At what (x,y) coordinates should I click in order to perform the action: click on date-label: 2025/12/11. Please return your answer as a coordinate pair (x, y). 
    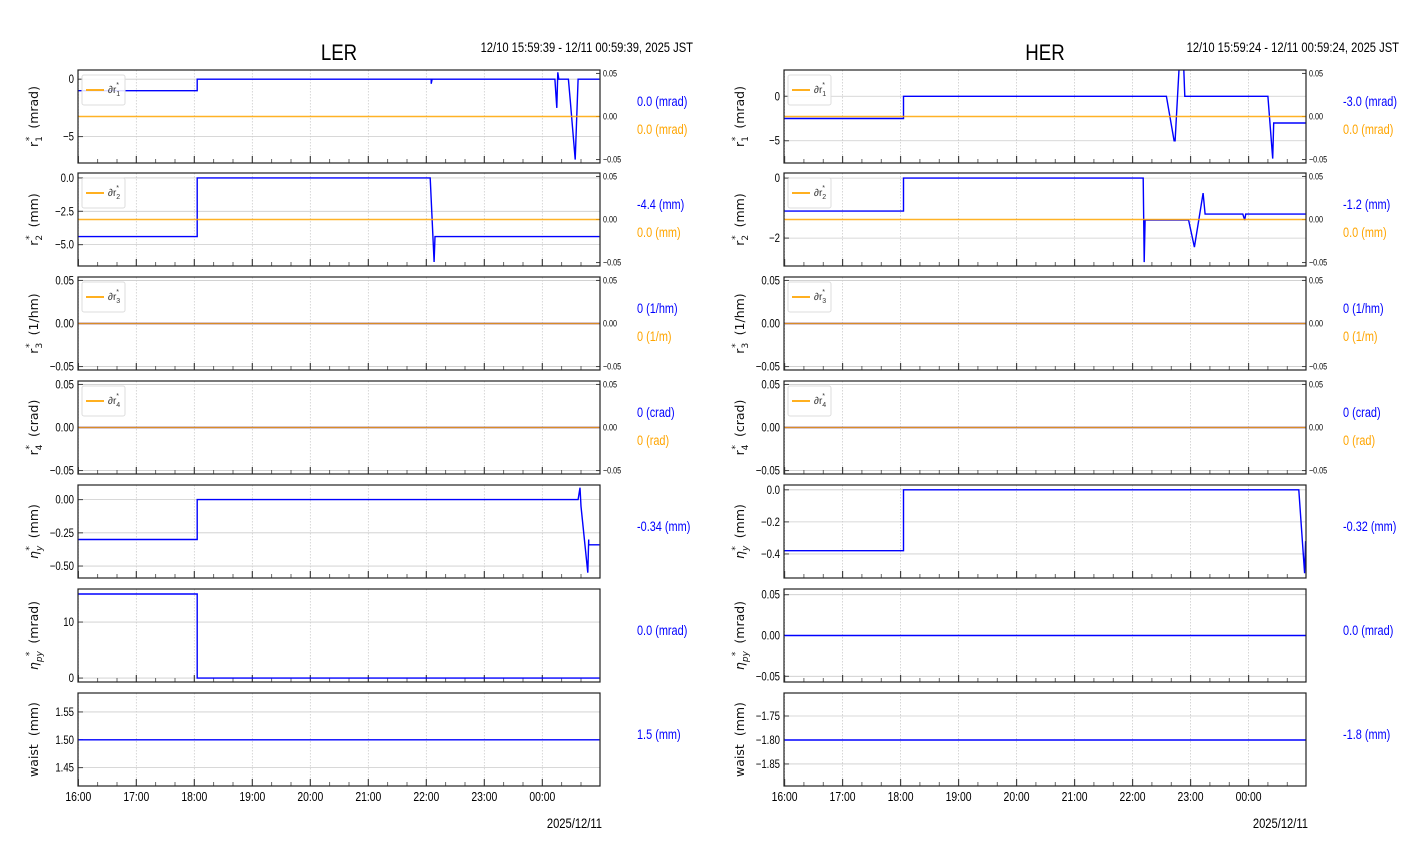
    Looking at the image, I should click on (1280, 823).